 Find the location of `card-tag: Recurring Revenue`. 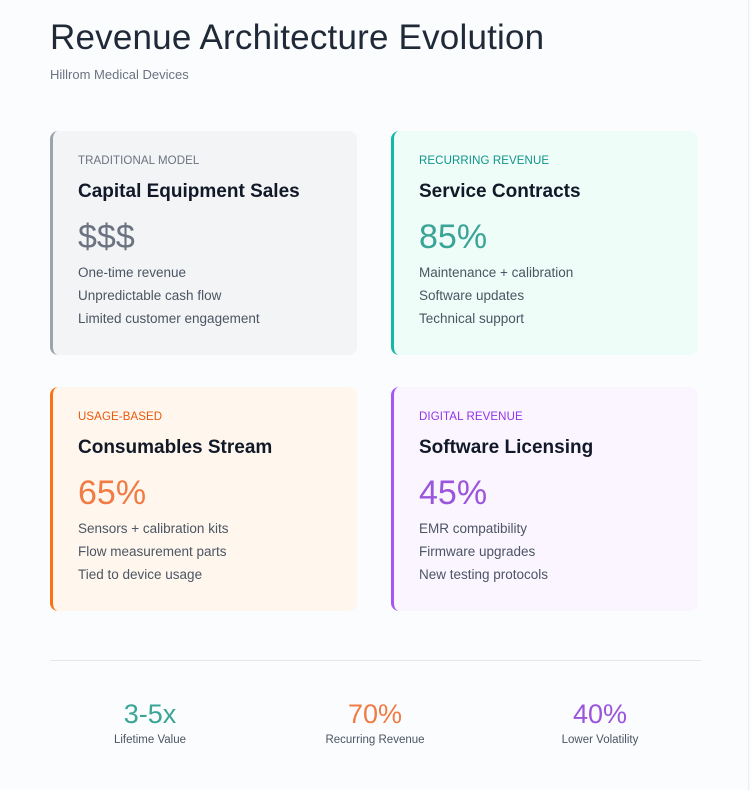

card-tag: Recurring Revenue is located at coordinates (484, 161).